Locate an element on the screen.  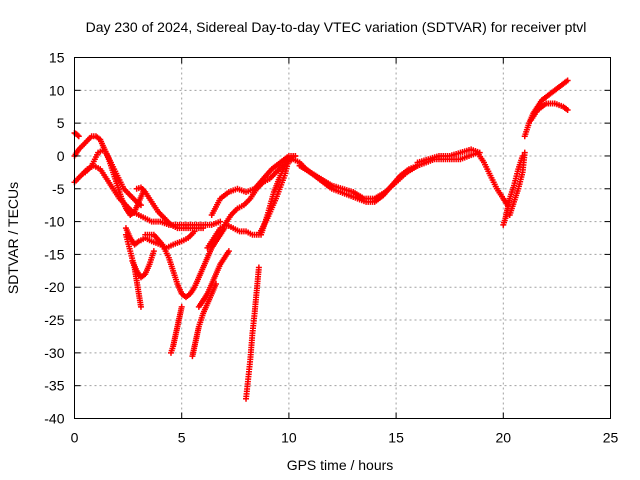
series-arc-r is located at coordinates (358, 182).